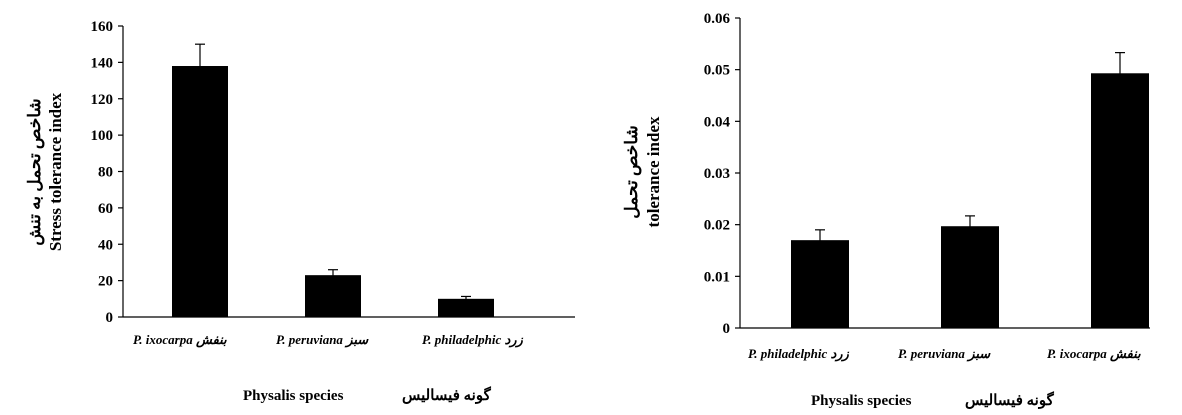 This screenshot has height=415, width=1182. Describe the element at coordinates (180, 340) in the screenshot. I see `chart-left-category-label-1: P. ixocarpa بنفش` at that location.